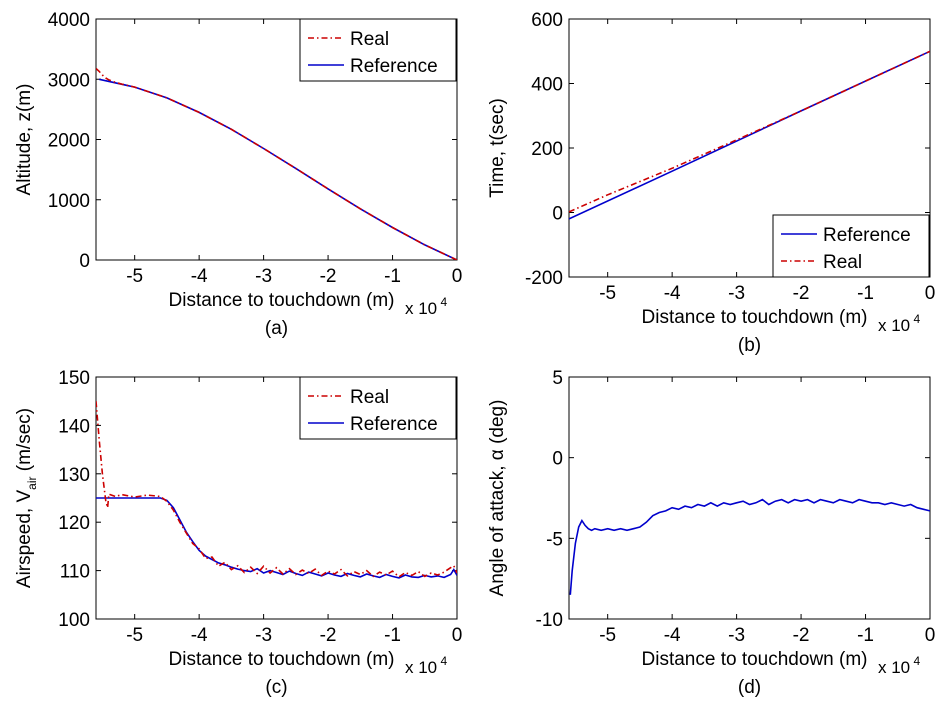 This screenshot has width=938, height=702. What do you see at coordinates (69, 201) in the screenshot?
I see `y-tick-label: 1000` at bounding box center [69, 201].